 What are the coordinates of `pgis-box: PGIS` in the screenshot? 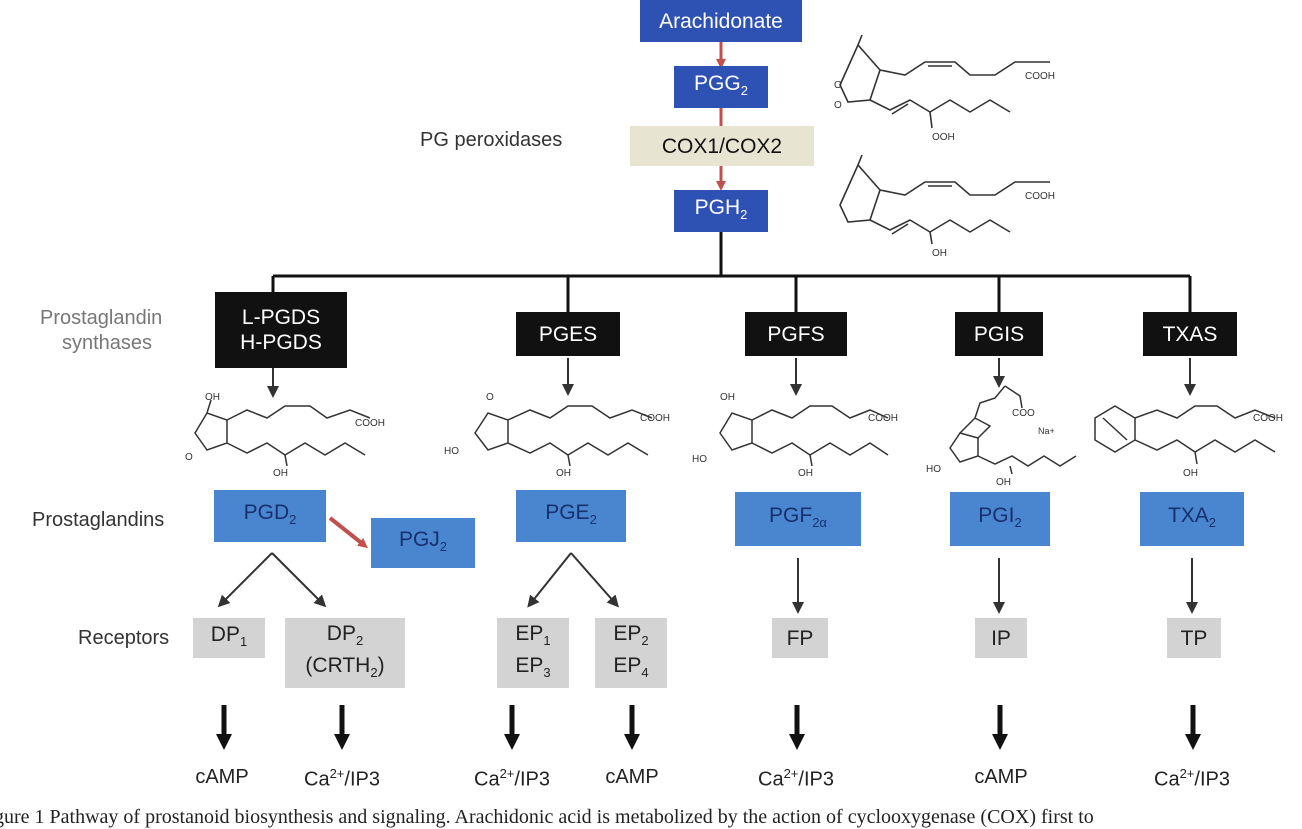 It's located at (999, 334).